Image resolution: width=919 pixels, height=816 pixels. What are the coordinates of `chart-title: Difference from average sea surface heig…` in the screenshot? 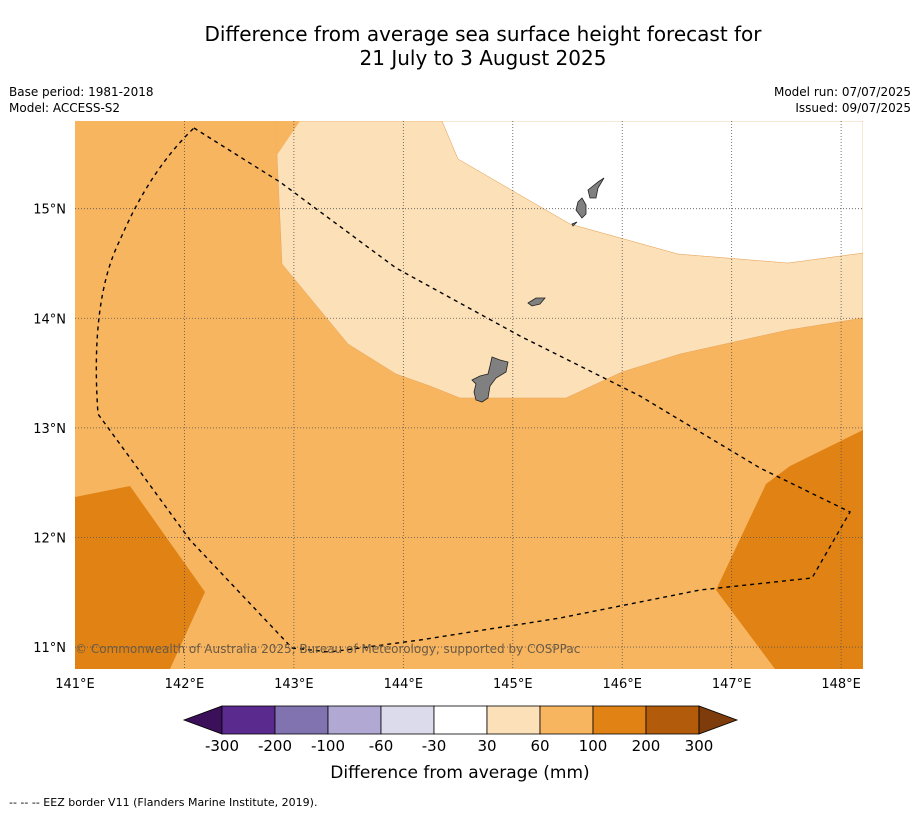 It's located at (459, 46).